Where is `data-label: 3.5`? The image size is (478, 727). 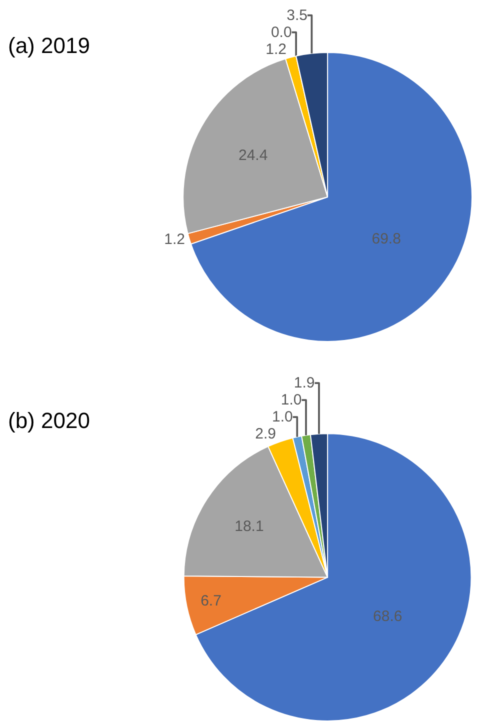
data-label: 3.5 is located at coordinates (297, 15).